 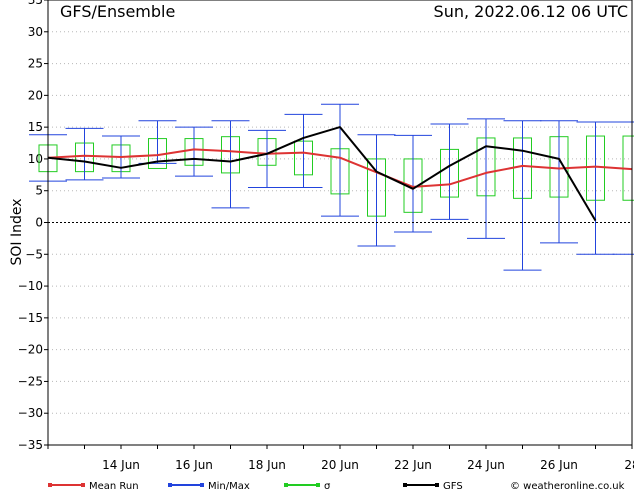 What do you see at coordinates (35, 127) in the screenshot?
I see `y-tick-label: 15` at bounding box center [35, 127].